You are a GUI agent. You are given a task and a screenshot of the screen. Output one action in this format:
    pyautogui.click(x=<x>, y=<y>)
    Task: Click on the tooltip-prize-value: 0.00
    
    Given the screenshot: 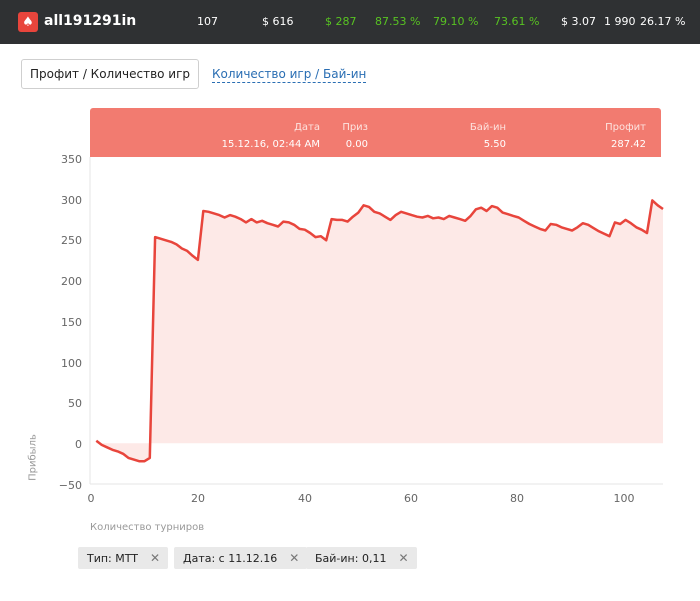 What is the action you would take?
    pyautogui.click(x=356, y=144)
    